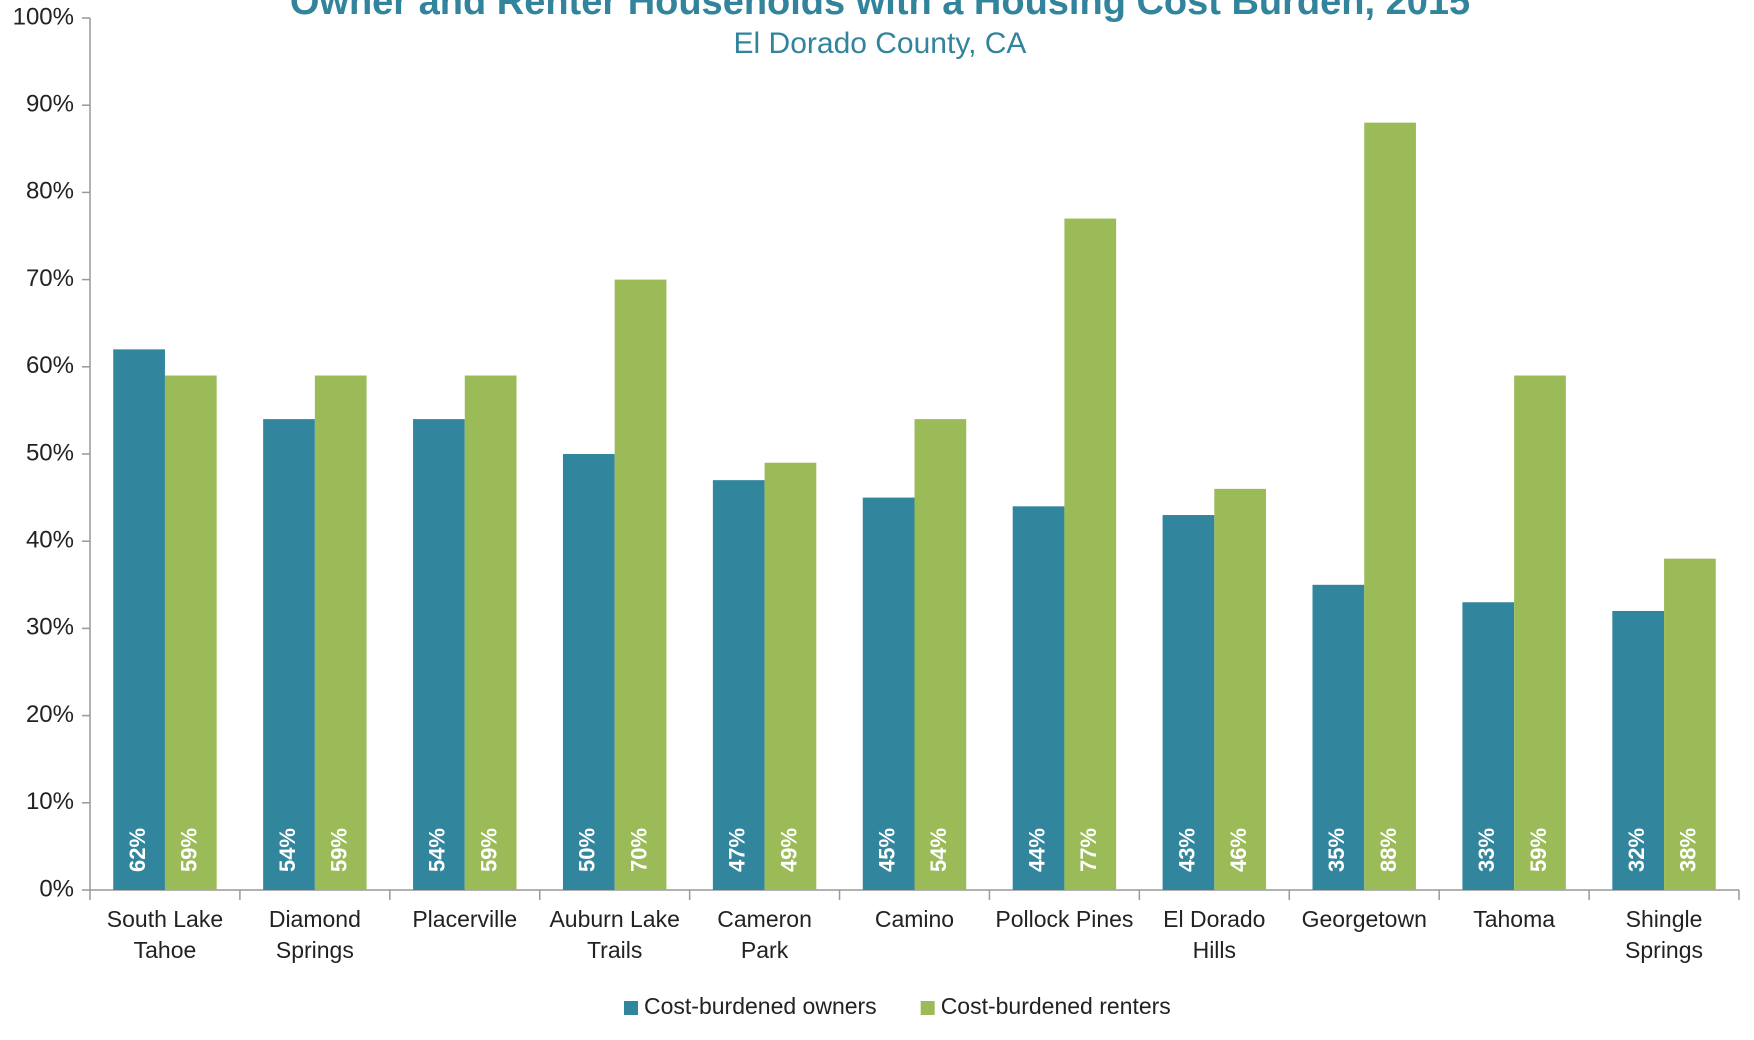  Describe the element at coordinates (314, 934) in the screenshot. I see `x-tick-label: Diamond Springs` at that location.